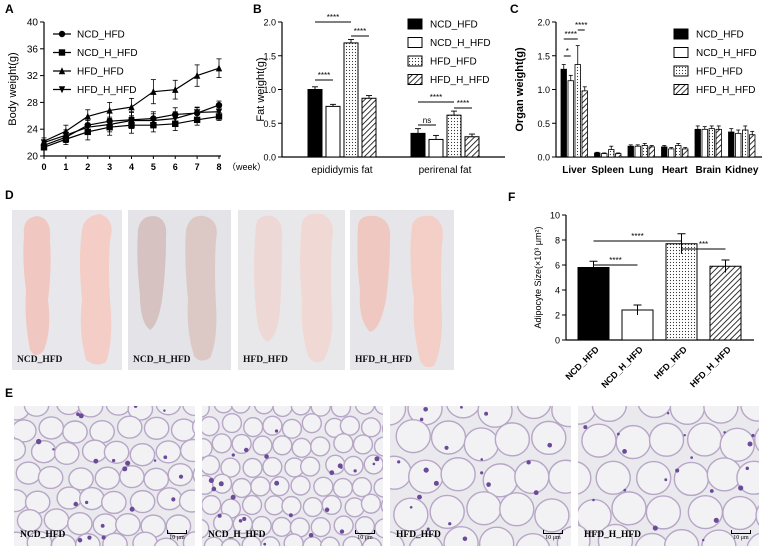 This screenshot has width=767, height=549. I want to click on legend-marker, so click(62, 90).